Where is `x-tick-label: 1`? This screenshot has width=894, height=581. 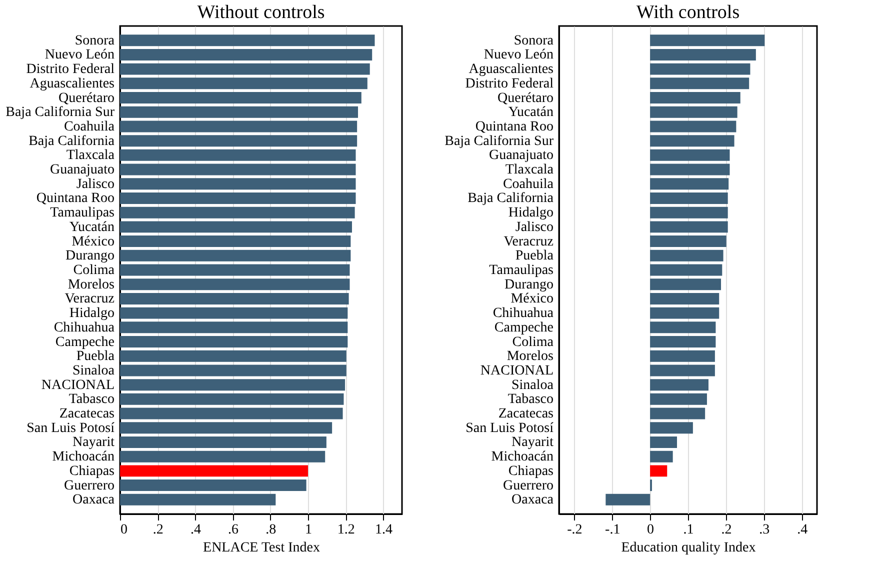 x-tick-label: 1 is located at coordinates (308, 530).